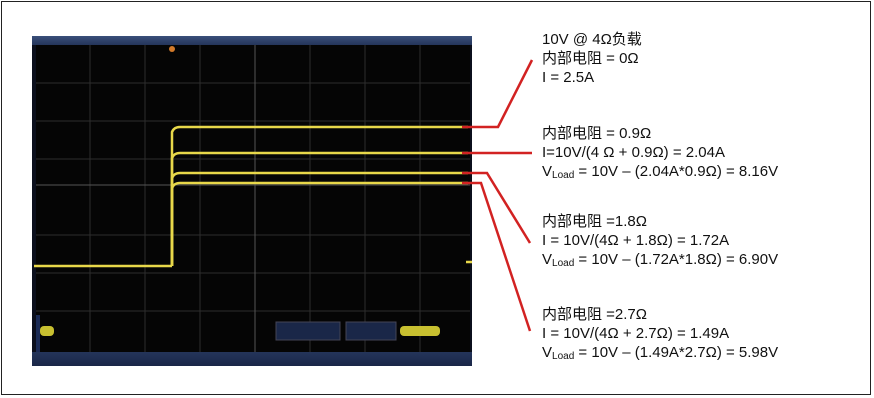 This screenshot has width=874, height=398. Describe the element at coordinates (636, 240) in the screenshot. I see `annotation-line: I = 10V/(4Ω + 1.8Ω) = 1.72A` at that location.